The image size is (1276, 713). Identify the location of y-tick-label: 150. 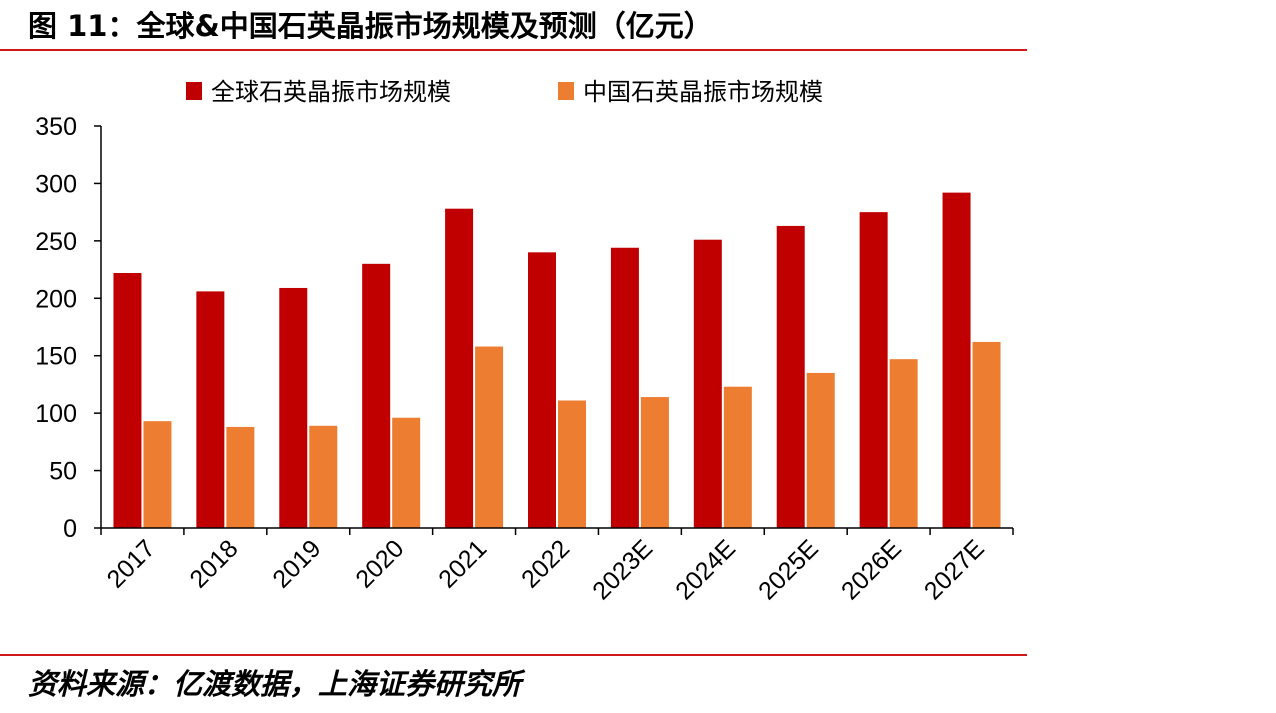
(56, 357).